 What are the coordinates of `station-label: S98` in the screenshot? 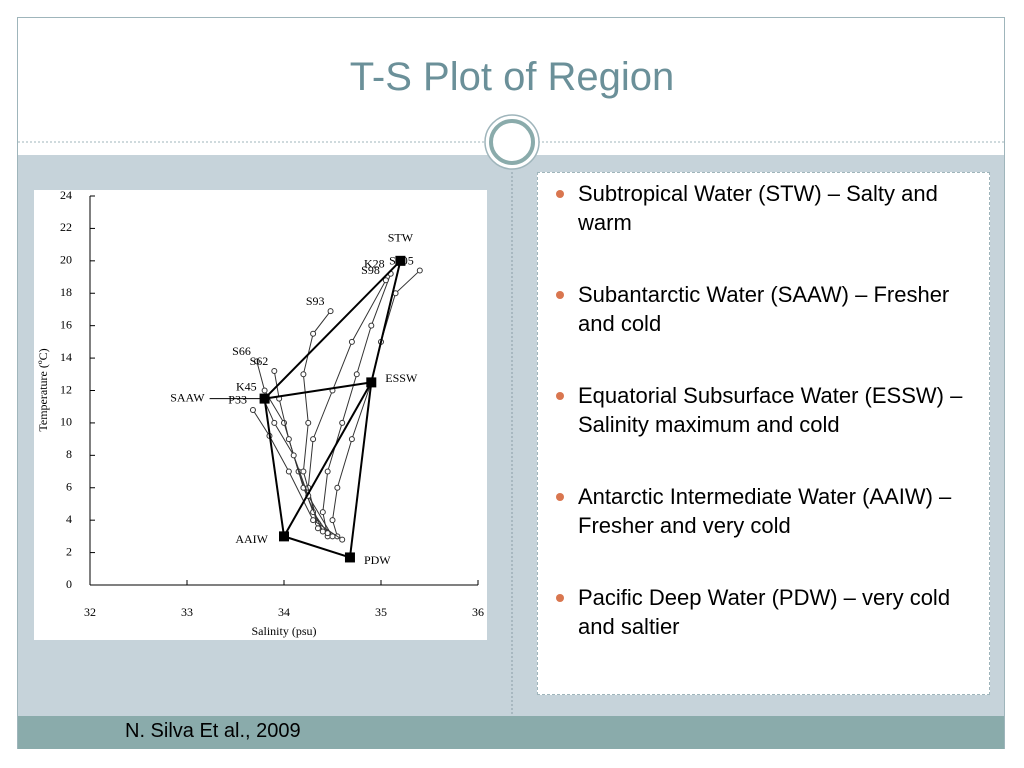 It's located at (370, 270).